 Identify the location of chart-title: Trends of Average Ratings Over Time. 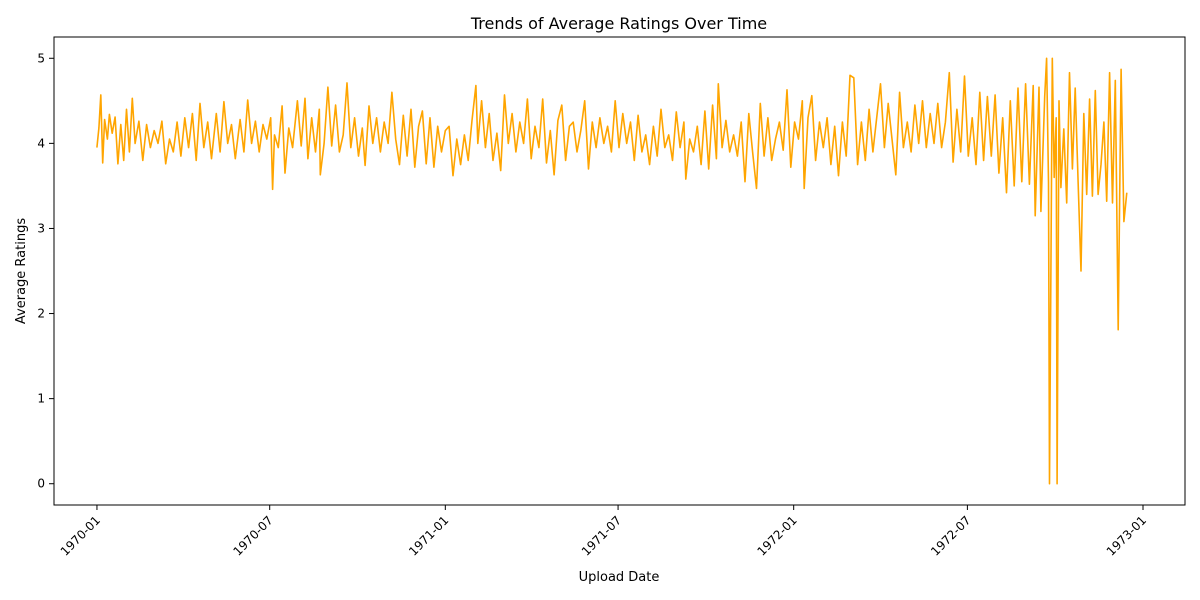
(618, 23).